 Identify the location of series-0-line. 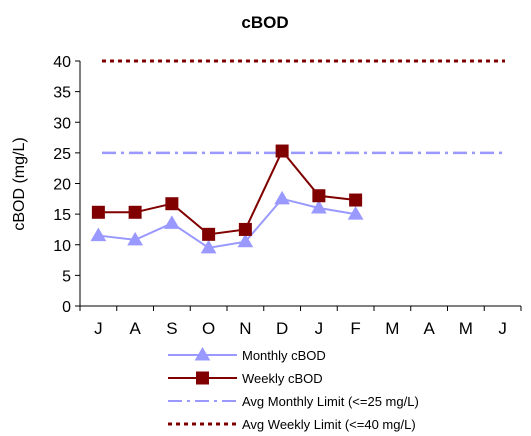
(227, 223).